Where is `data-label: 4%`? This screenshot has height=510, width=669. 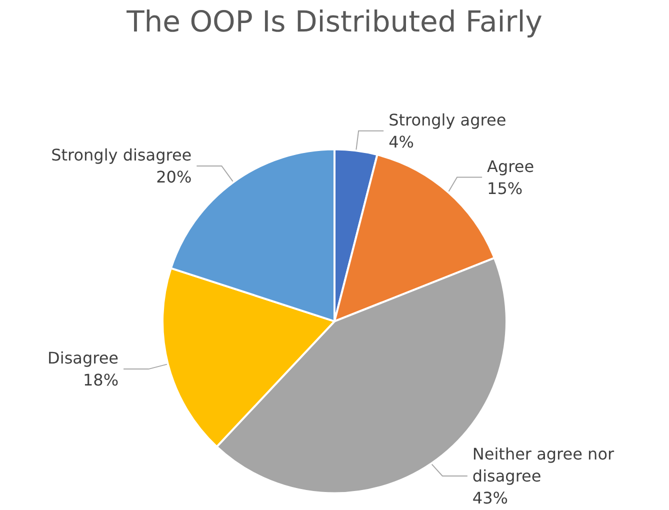
data-label: 4% is located at coordinates (401, 142).